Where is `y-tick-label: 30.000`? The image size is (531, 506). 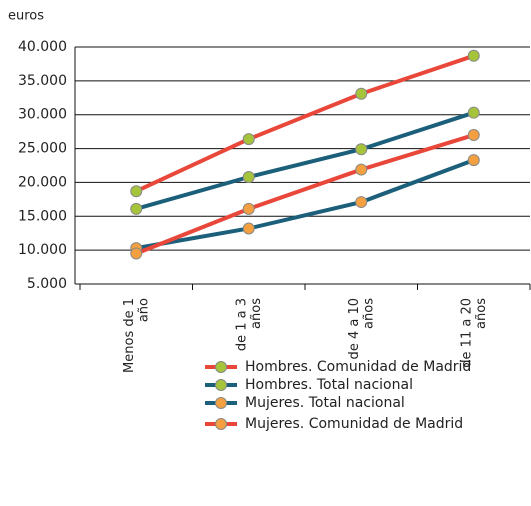 y-tick-label: 30.000 is located at coordinates (42, 115).